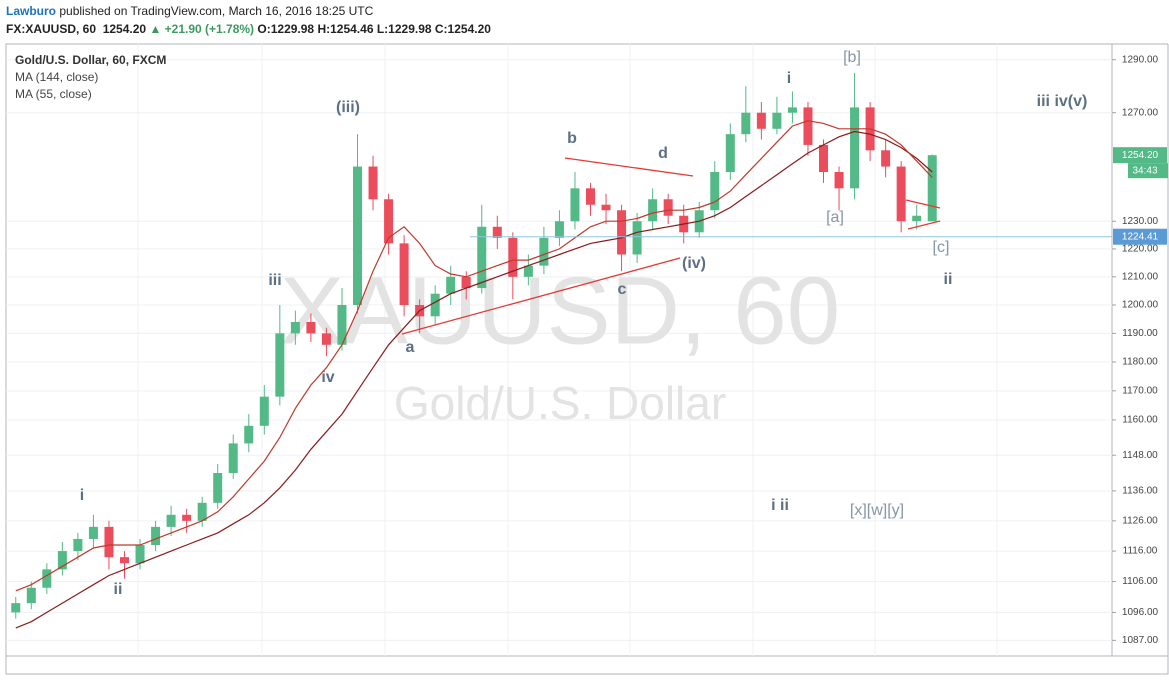 The image size is (1169, 684). What do you see at coordinates (327, 377) in the screenshot?
I see `wave-label: iv` at bounding box center [327, 377].